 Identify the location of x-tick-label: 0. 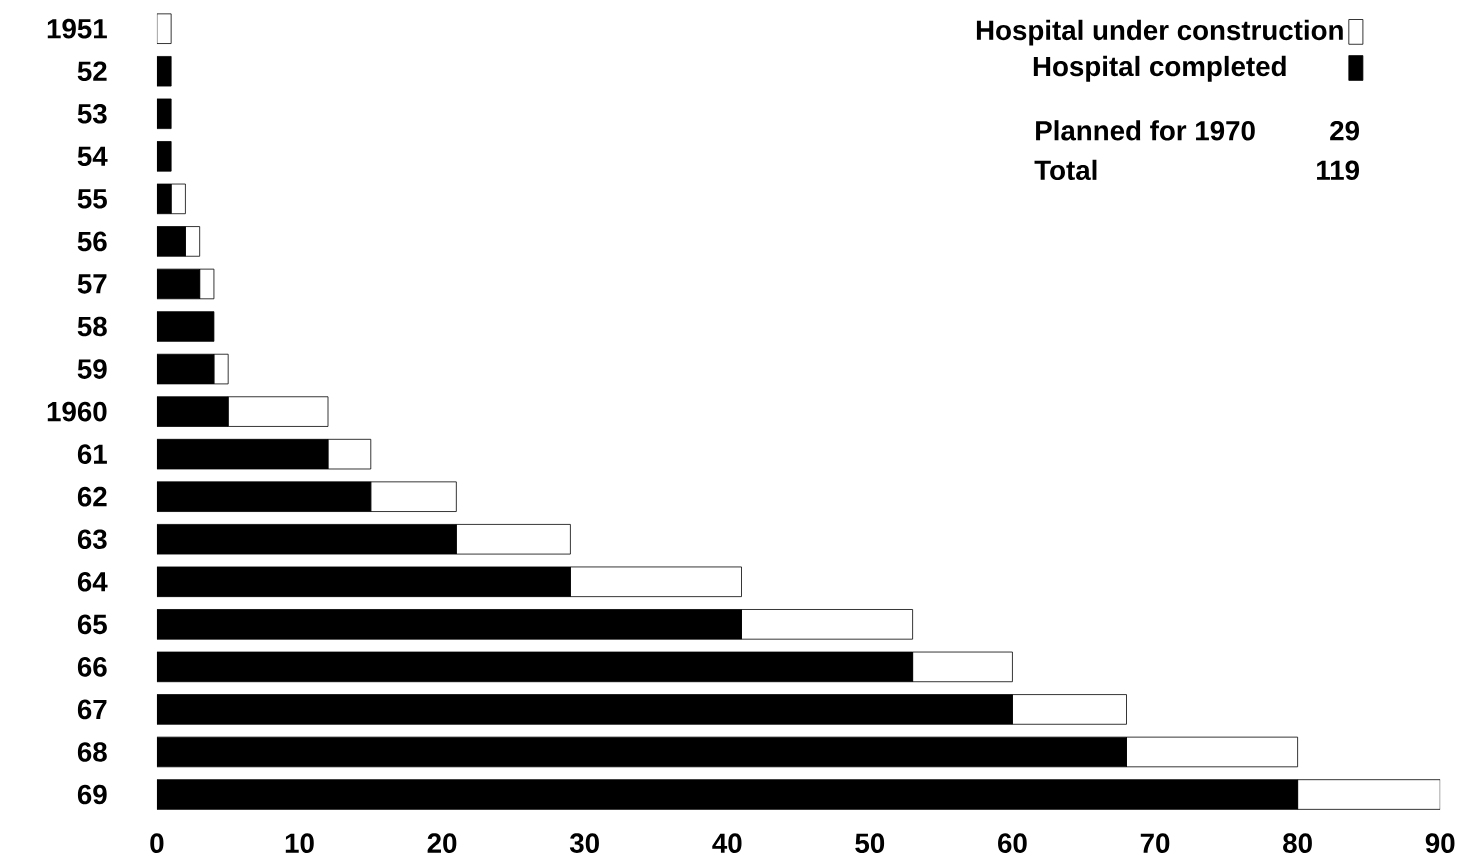
(157, 843).